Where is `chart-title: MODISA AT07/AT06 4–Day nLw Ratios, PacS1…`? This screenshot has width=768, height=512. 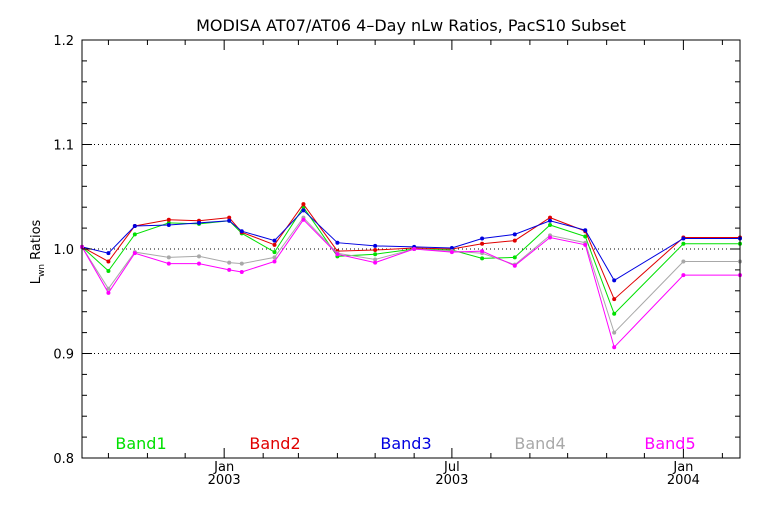 chart-title: MODISA AT07/AT06 4–Day nLw Ratios, PacS1… is located at coordinates (411, 25).